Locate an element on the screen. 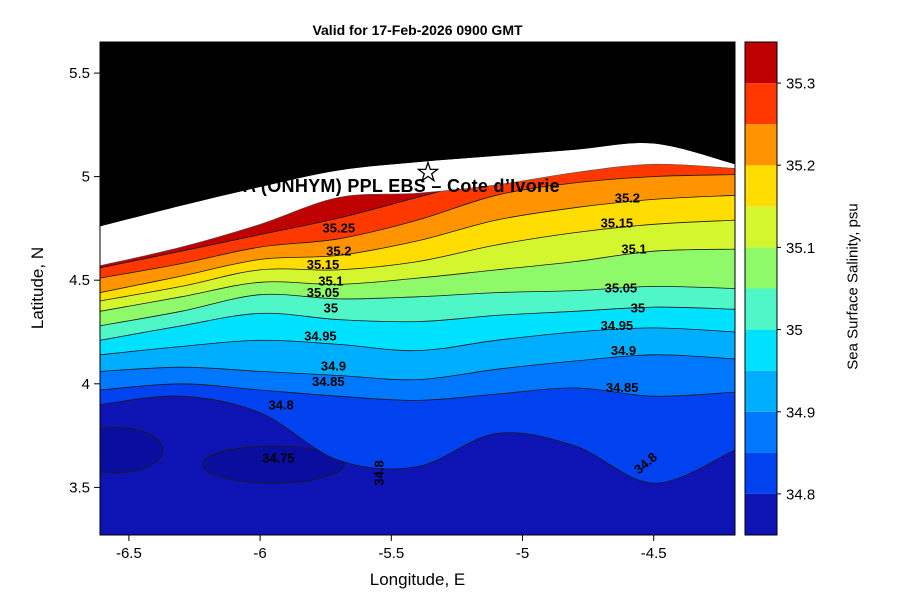 The height and width of the screenshot is (600, 900). star-marker is located at coordinates (428, 171).